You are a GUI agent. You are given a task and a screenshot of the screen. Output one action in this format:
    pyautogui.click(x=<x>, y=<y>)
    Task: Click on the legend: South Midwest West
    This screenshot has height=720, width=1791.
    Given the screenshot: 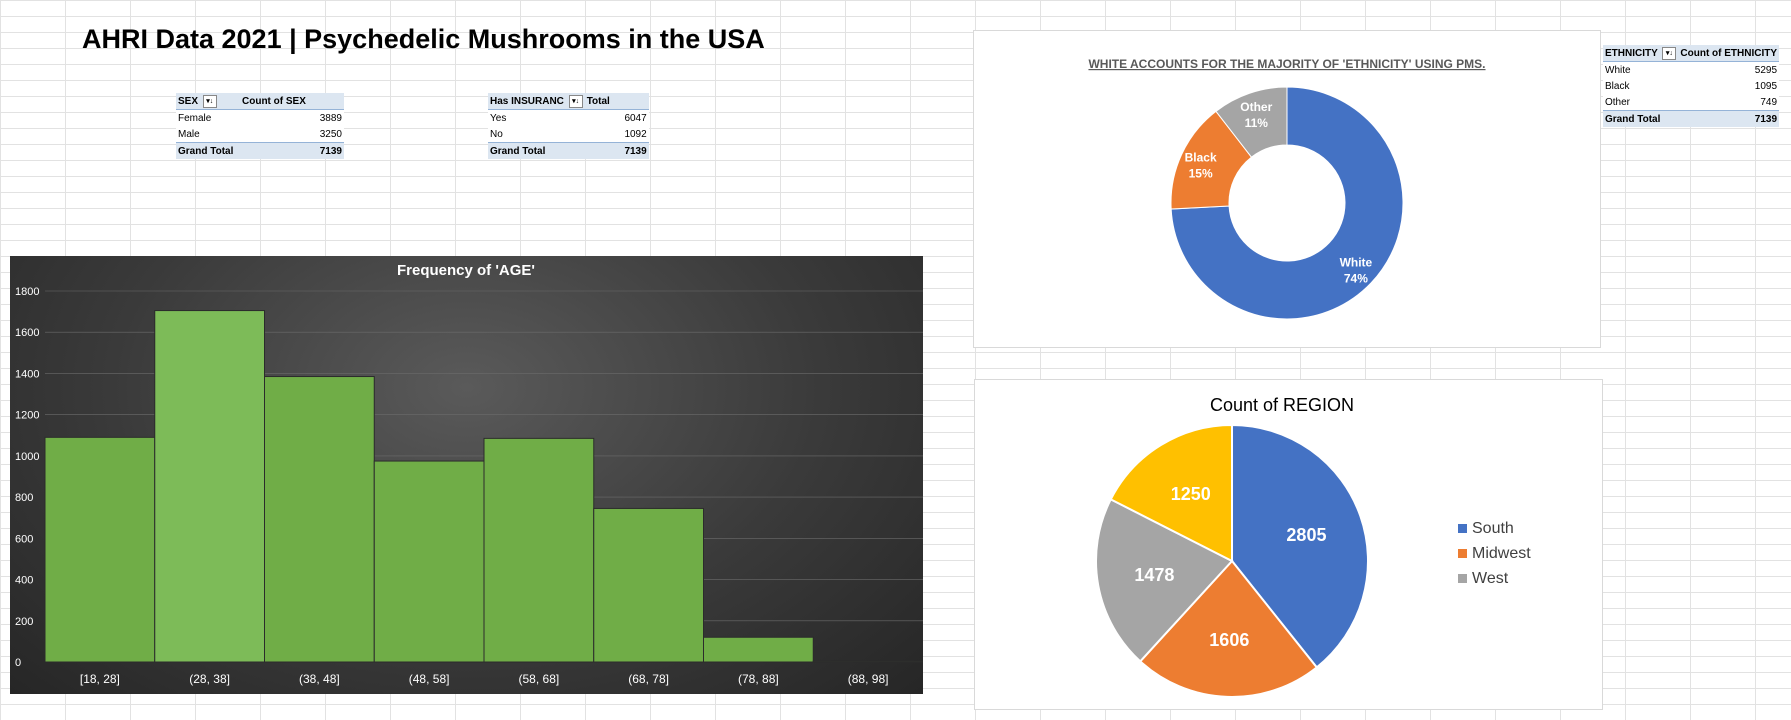 What is the action you would take?
    pyautogui.click(x=1494, y=553)
    